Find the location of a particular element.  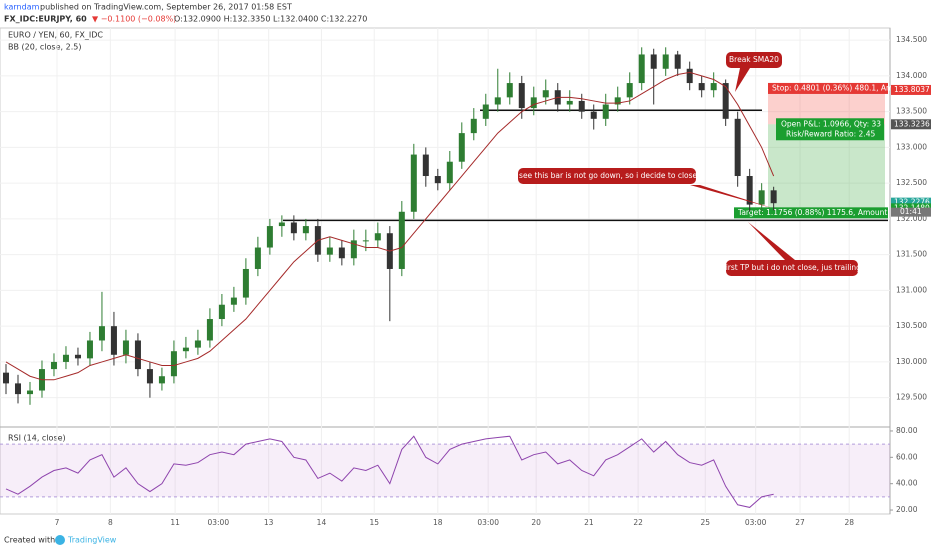

change: ▼ −0.1100 (−0.08%) is located at coordinates (134, 19).